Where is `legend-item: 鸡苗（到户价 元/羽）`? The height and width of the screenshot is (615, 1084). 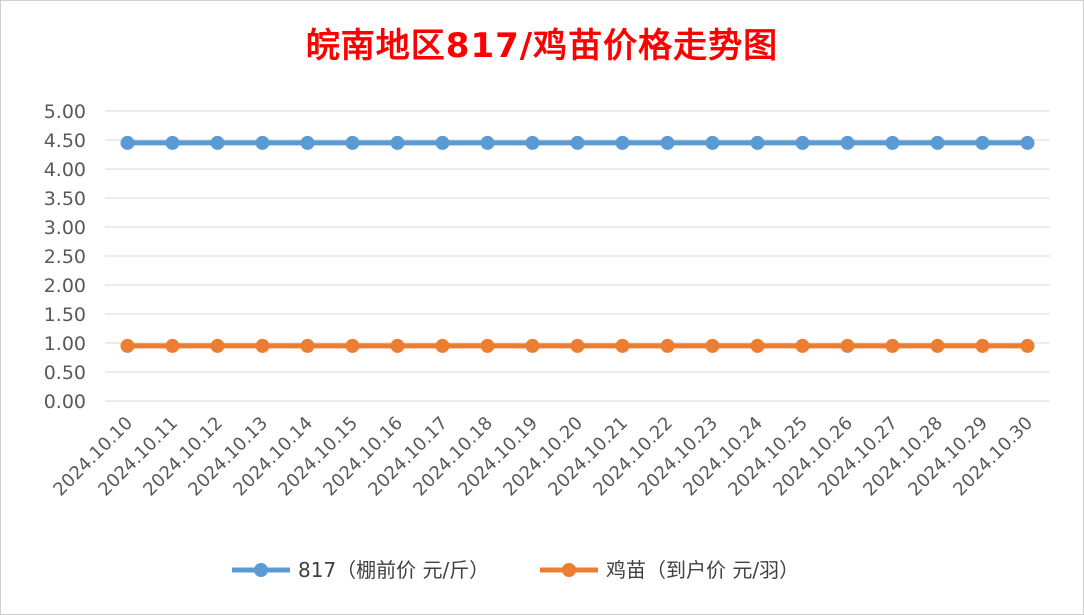 legend-item: 鸡苗（到户价 元/羽） is located at coordinates (669, 570).